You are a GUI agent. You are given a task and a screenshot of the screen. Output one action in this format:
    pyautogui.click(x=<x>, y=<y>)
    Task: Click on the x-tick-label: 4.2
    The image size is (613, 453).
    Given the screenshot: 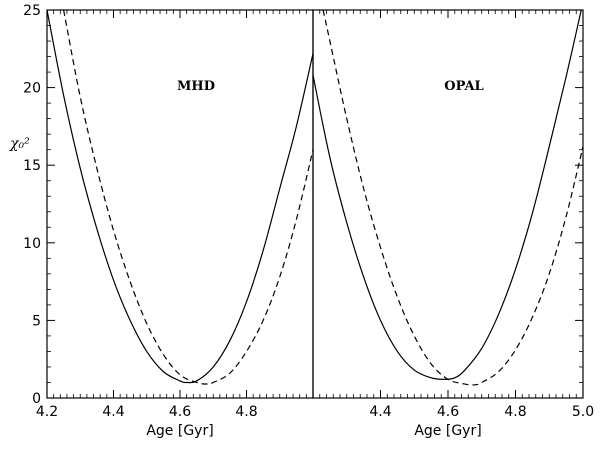 What is the action you would take?
    pyautogui.click(x=47, y=412)
    